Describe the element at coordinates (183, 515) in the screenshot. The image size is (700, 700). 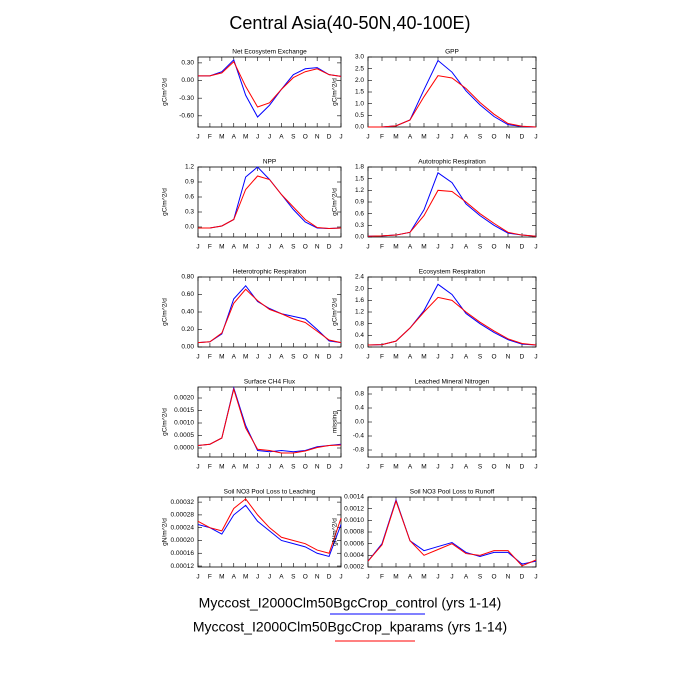
I see `y-tick-label: 0.00028` at that location.